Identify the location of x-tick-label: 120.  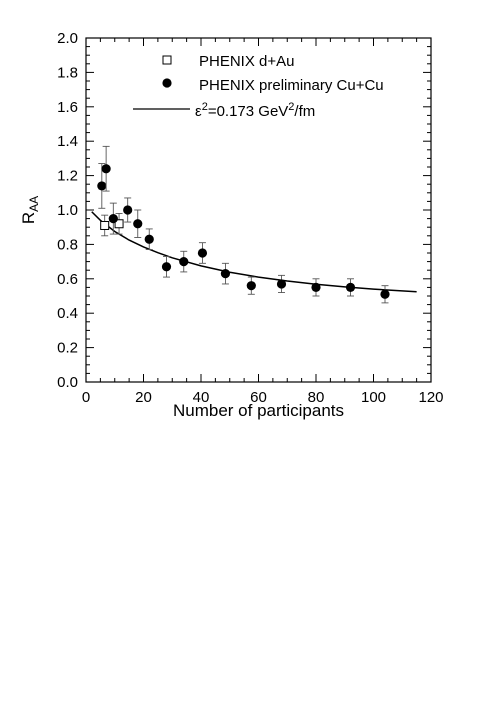
(430, 397).